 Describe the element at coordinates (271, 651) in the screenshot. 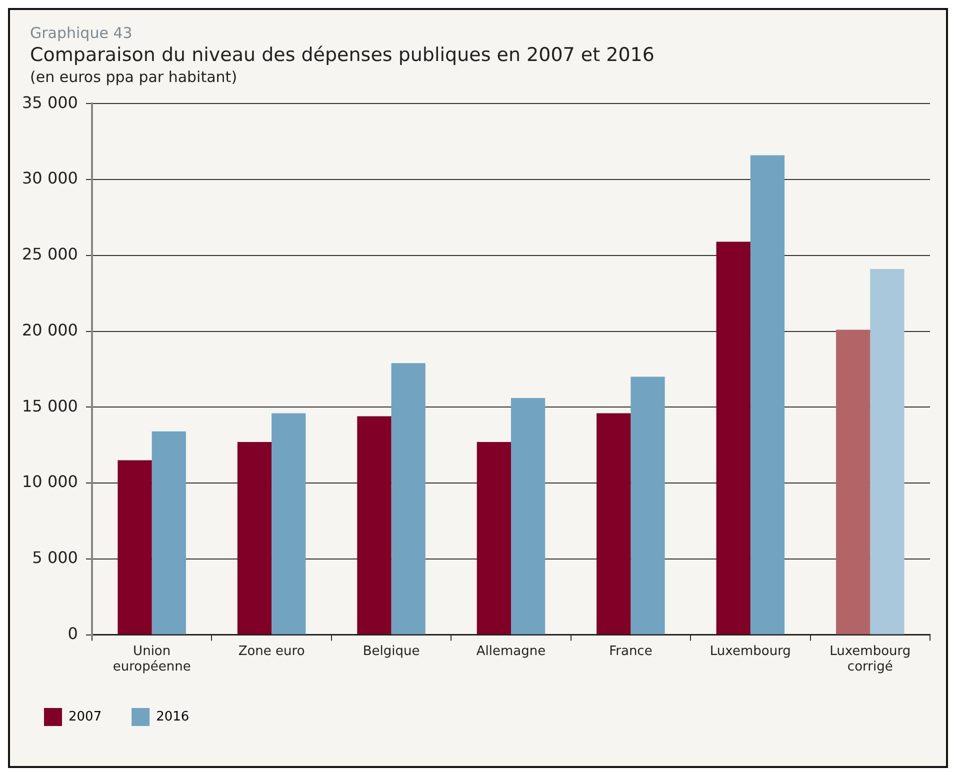

I see `x-tick-label: Zone euro` at that location.